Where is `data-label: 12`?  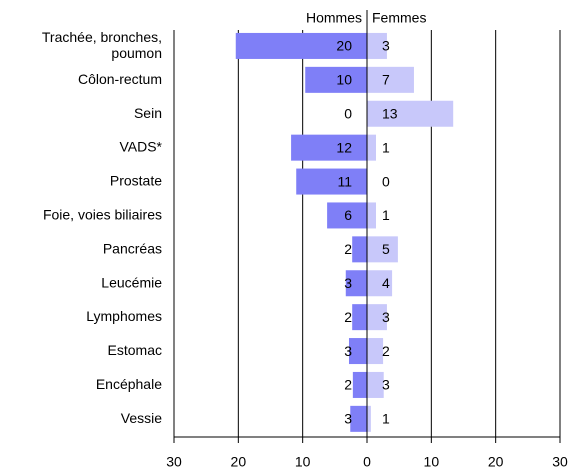 data-label: 12 is located at coordinates (344, 147).